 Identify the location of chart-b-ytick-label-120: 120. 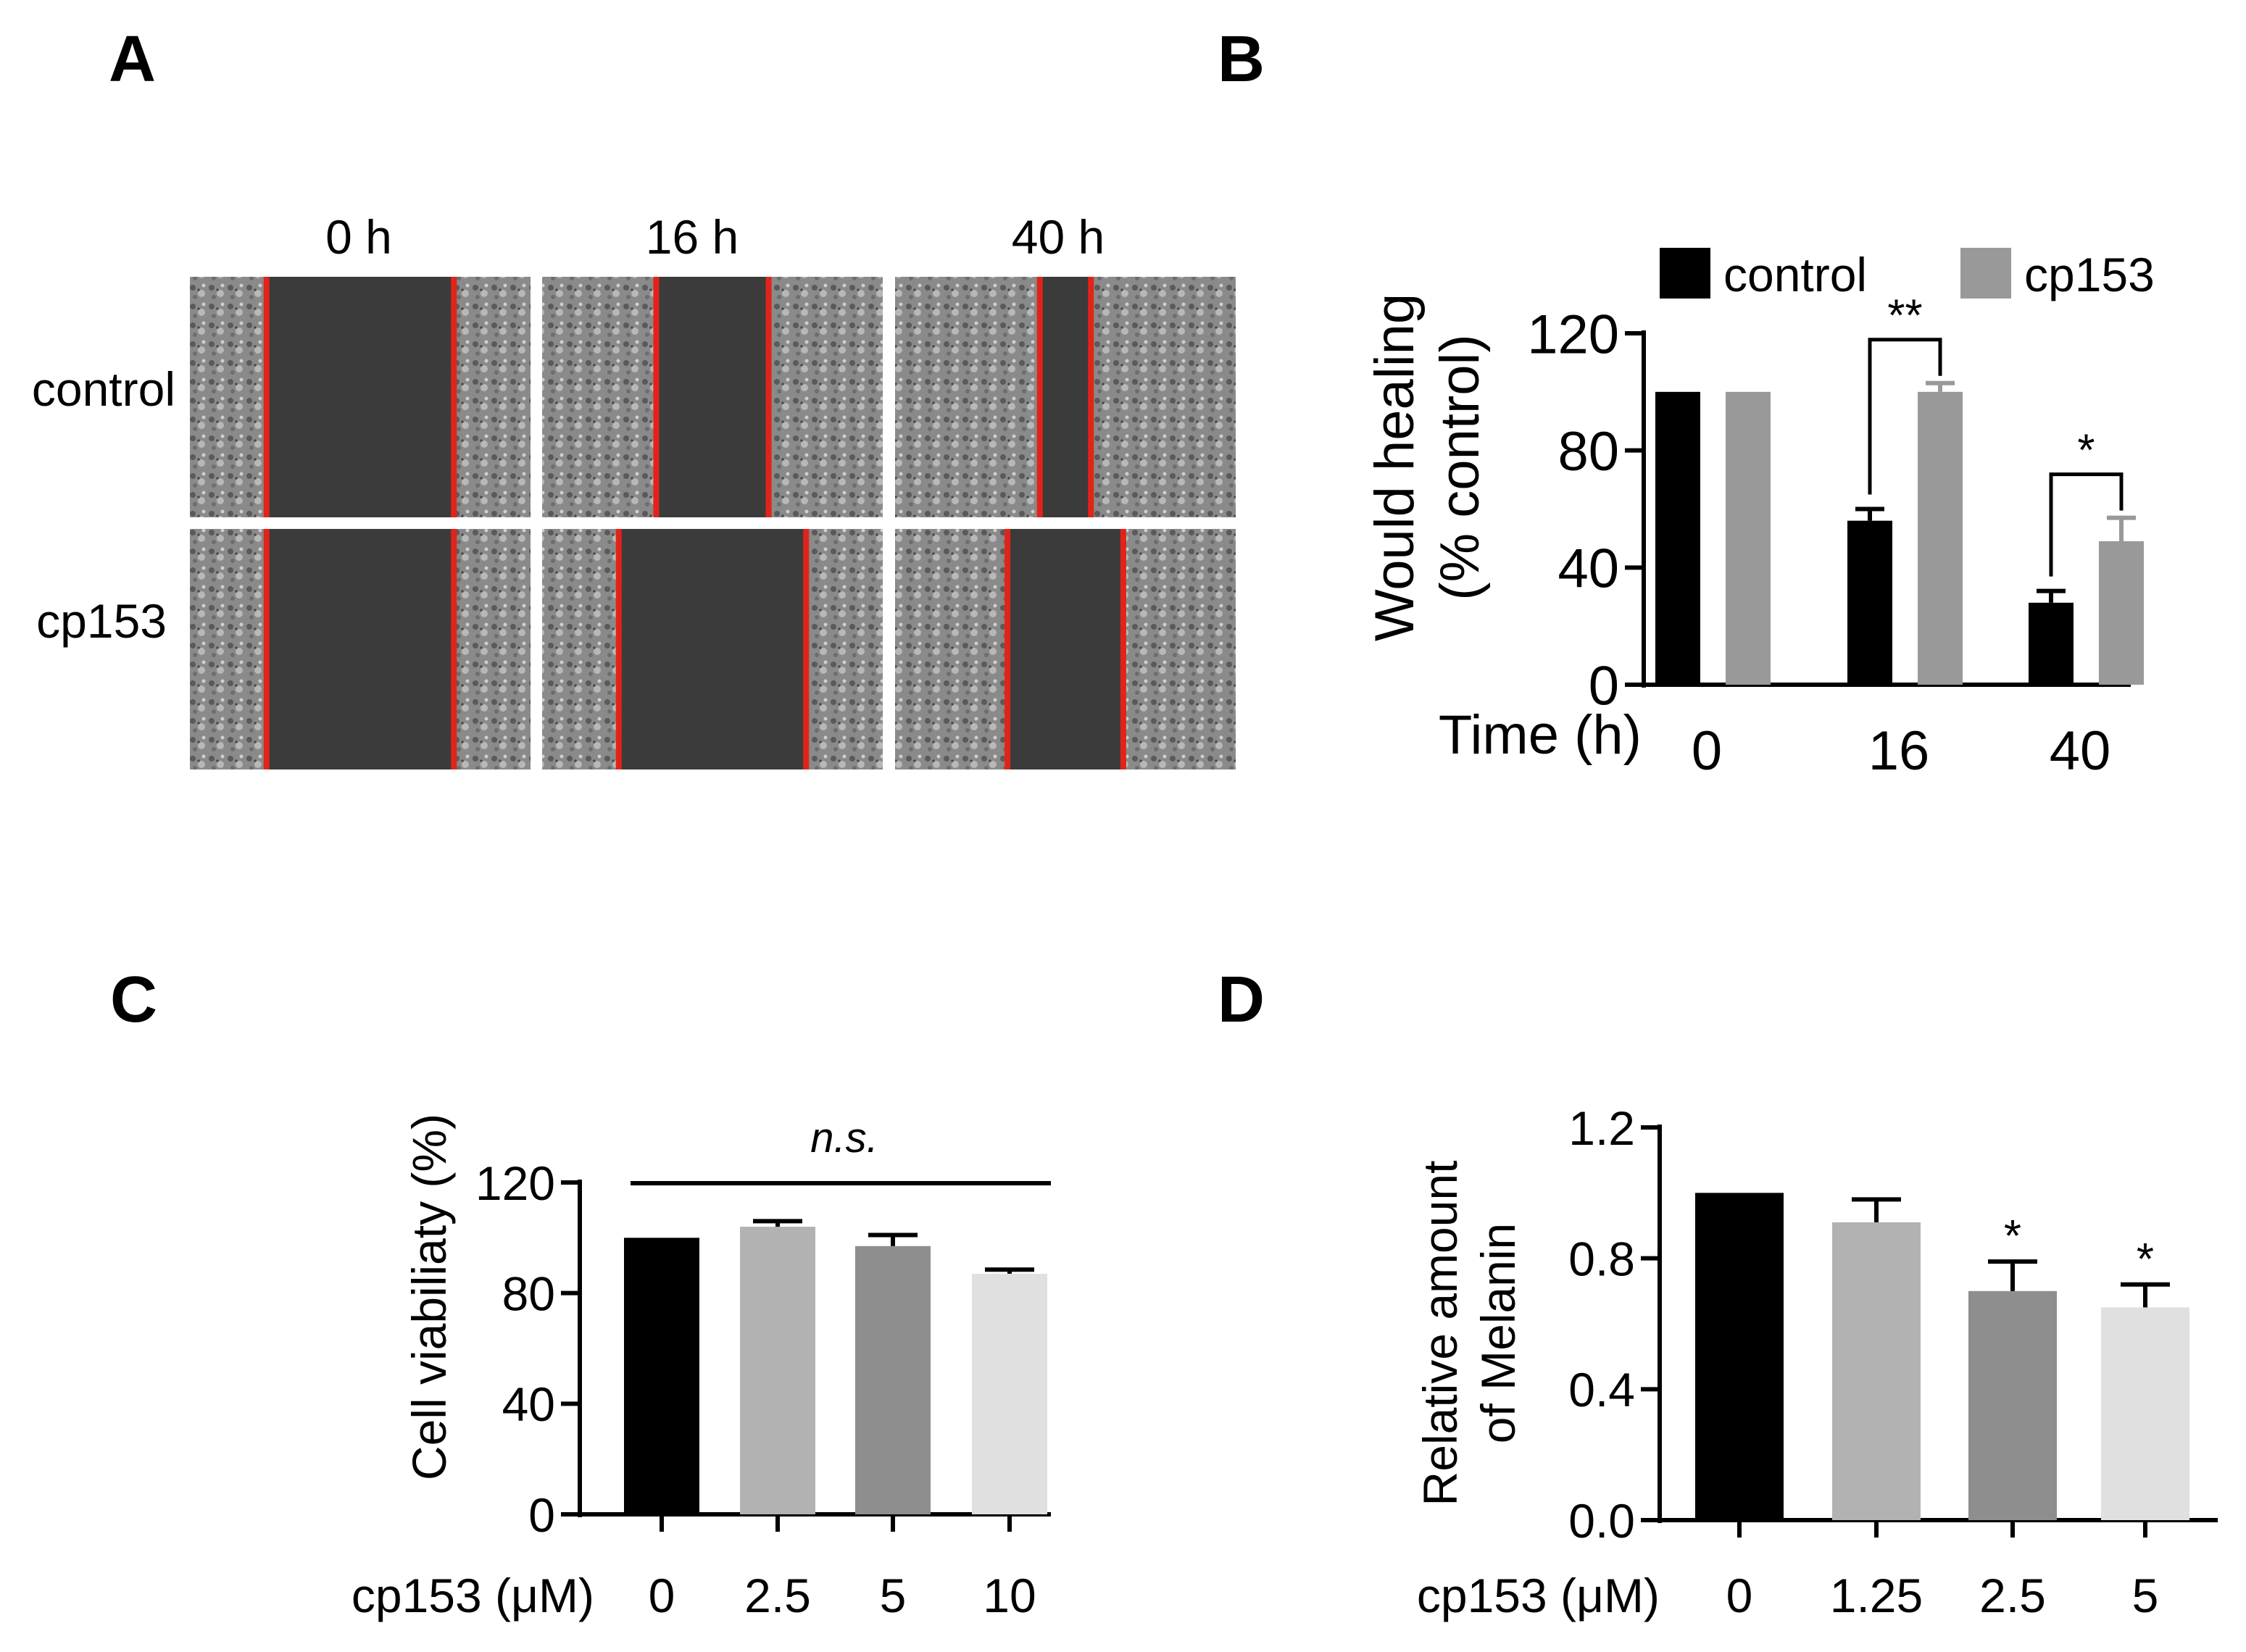
(1573, 334).